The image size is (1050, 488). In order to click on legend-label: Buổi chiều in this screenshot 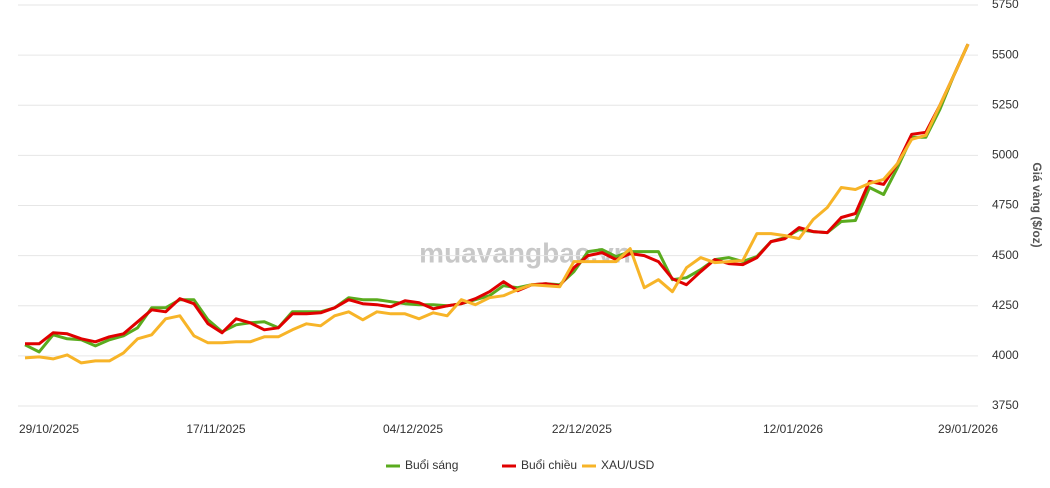, I will do `click(549, 465)`.